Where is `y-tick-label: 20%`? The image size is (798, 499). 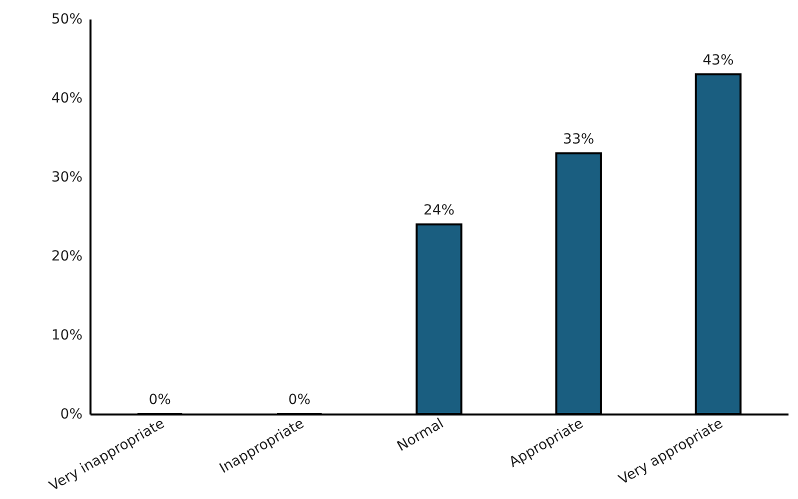 y-tick-label: 20% is located at coordinates (66, 256).